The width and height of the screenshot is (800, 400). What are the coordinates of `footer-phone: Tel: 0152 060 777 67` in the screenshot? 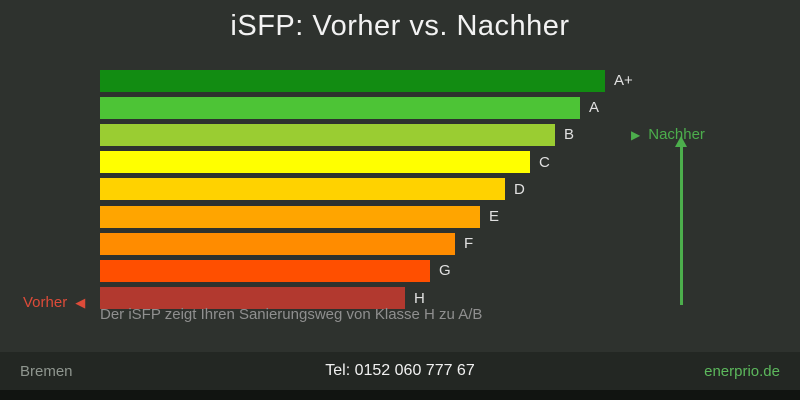 It's located at (400, 370).